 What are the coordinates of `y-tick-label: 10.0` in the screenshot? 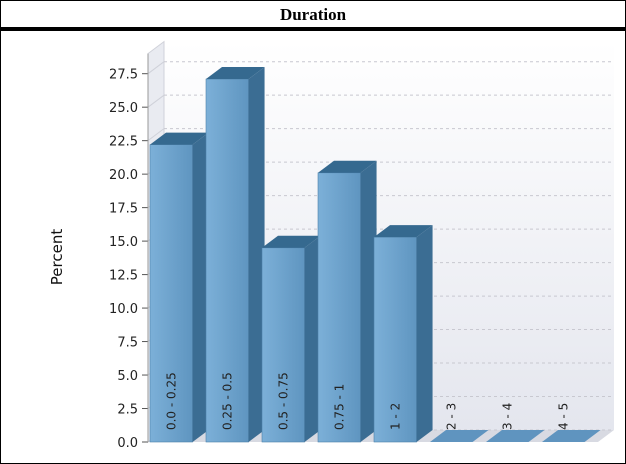 It's located at (123, 309).